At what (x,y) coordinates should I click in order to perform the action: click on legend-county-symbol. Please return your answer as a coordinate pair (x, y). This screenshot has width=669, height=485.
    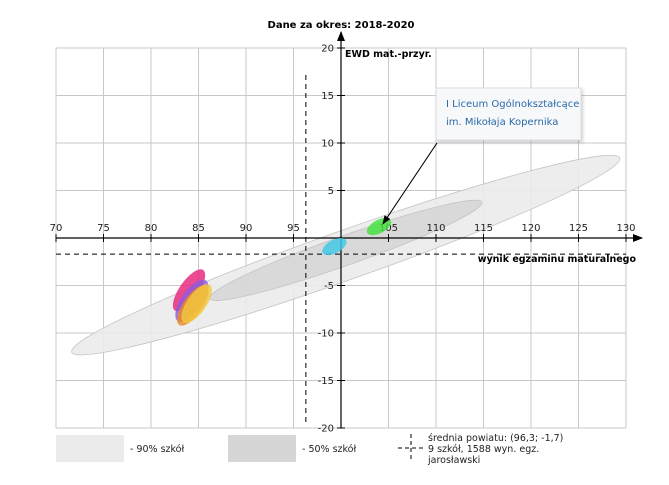
    Looking at the image, I should click on (411, 448).